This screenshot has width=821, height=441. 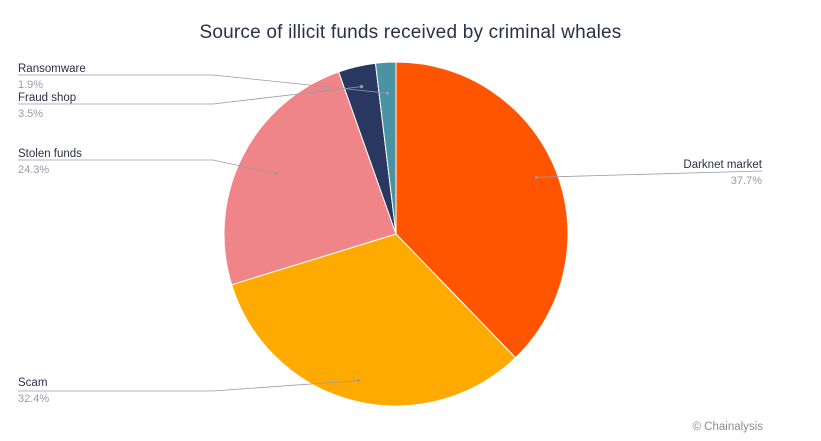 What do you see at coordinates (374, 320) in the screenshot?
I see `slice-scam` at bounding box center [374, 320].